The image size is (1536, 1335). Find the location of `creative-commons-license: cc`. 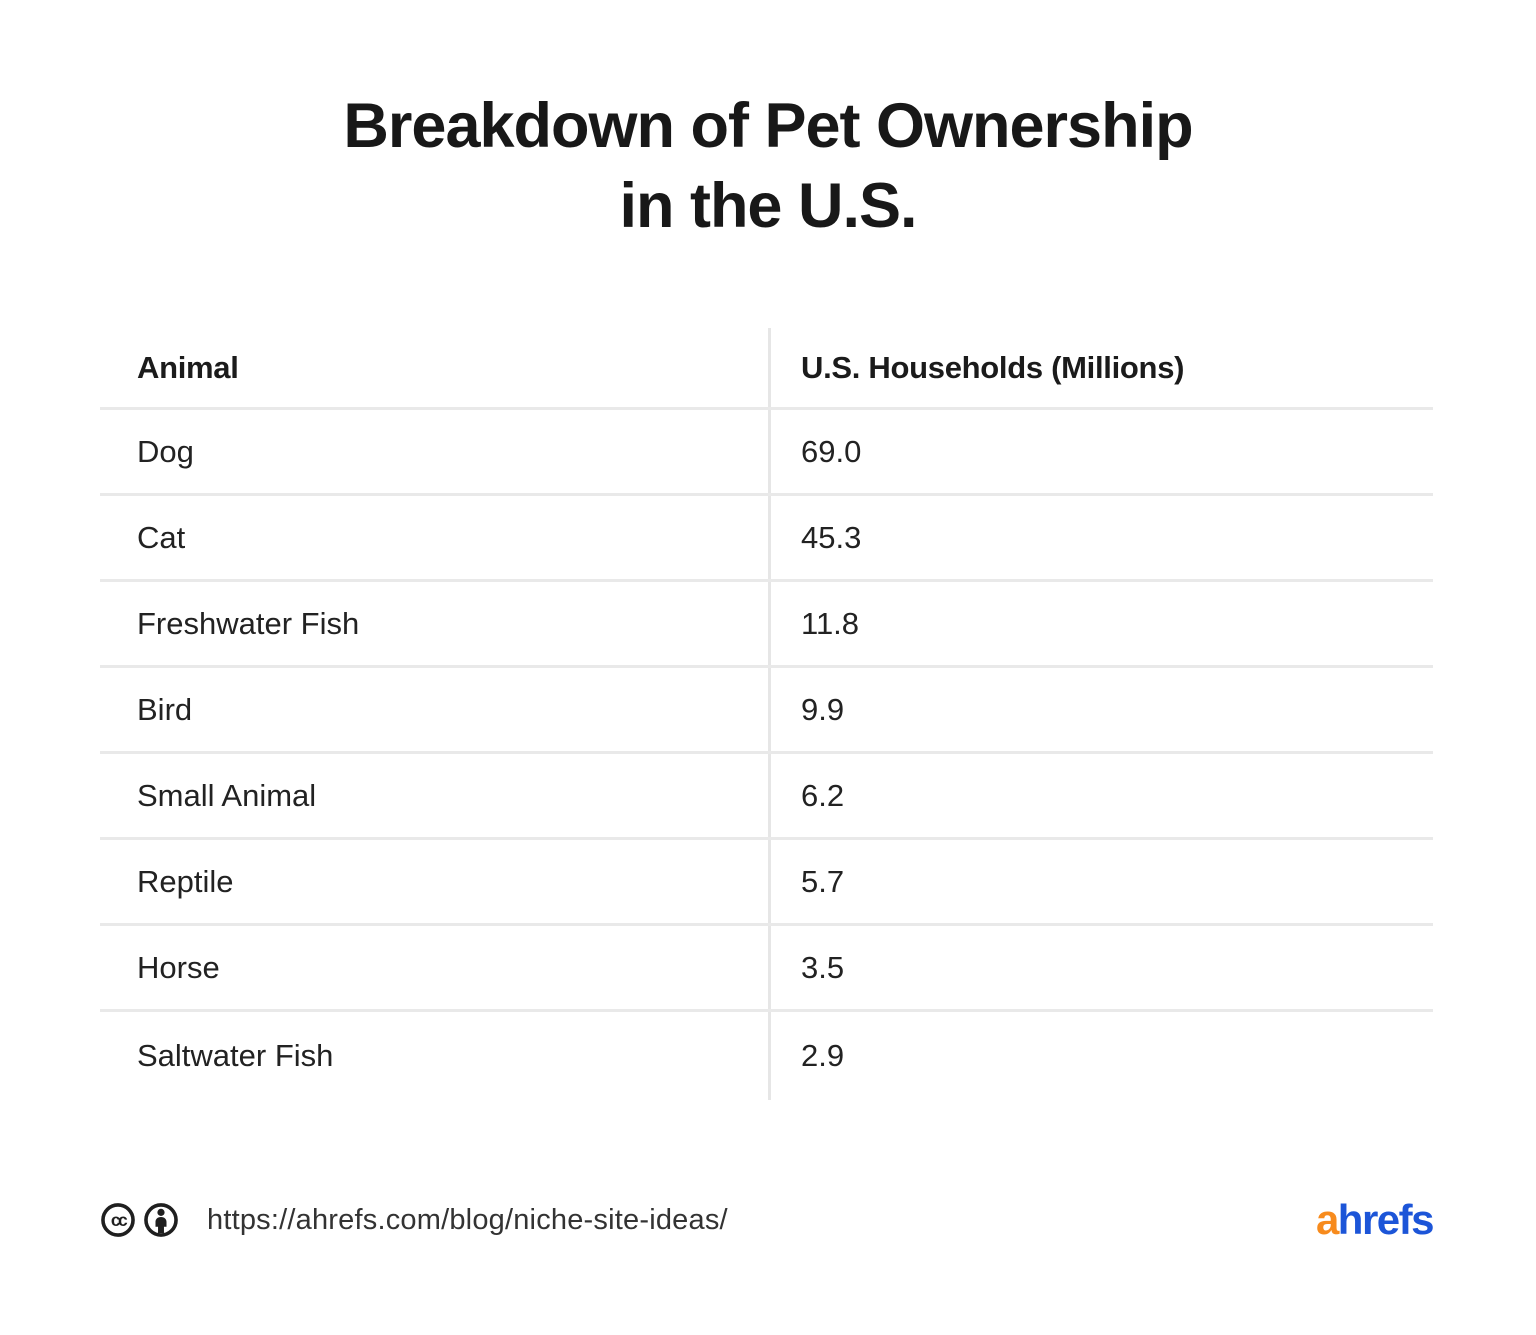

creative-commons-license: cc is located at coordinates (139, 1220).